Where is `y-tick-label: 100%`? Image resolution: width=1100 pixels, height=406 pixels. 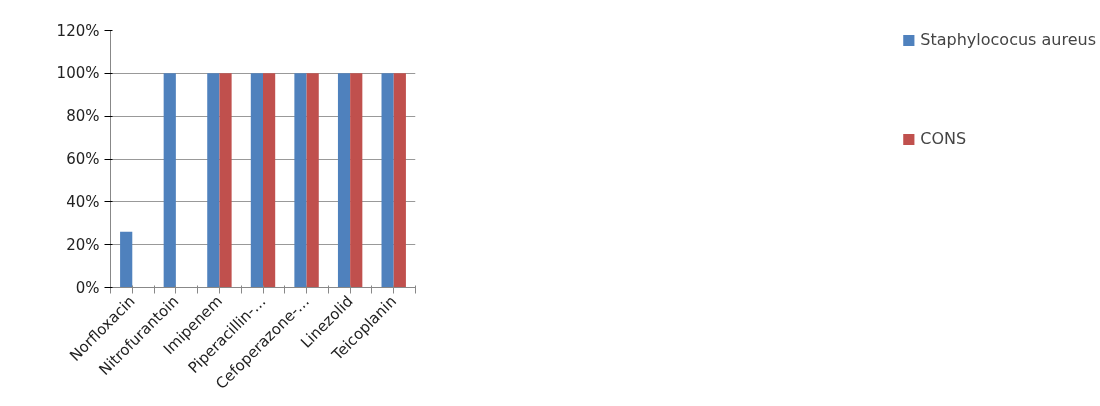
y-tick-label: 100% is located at coordinates (78, 73).